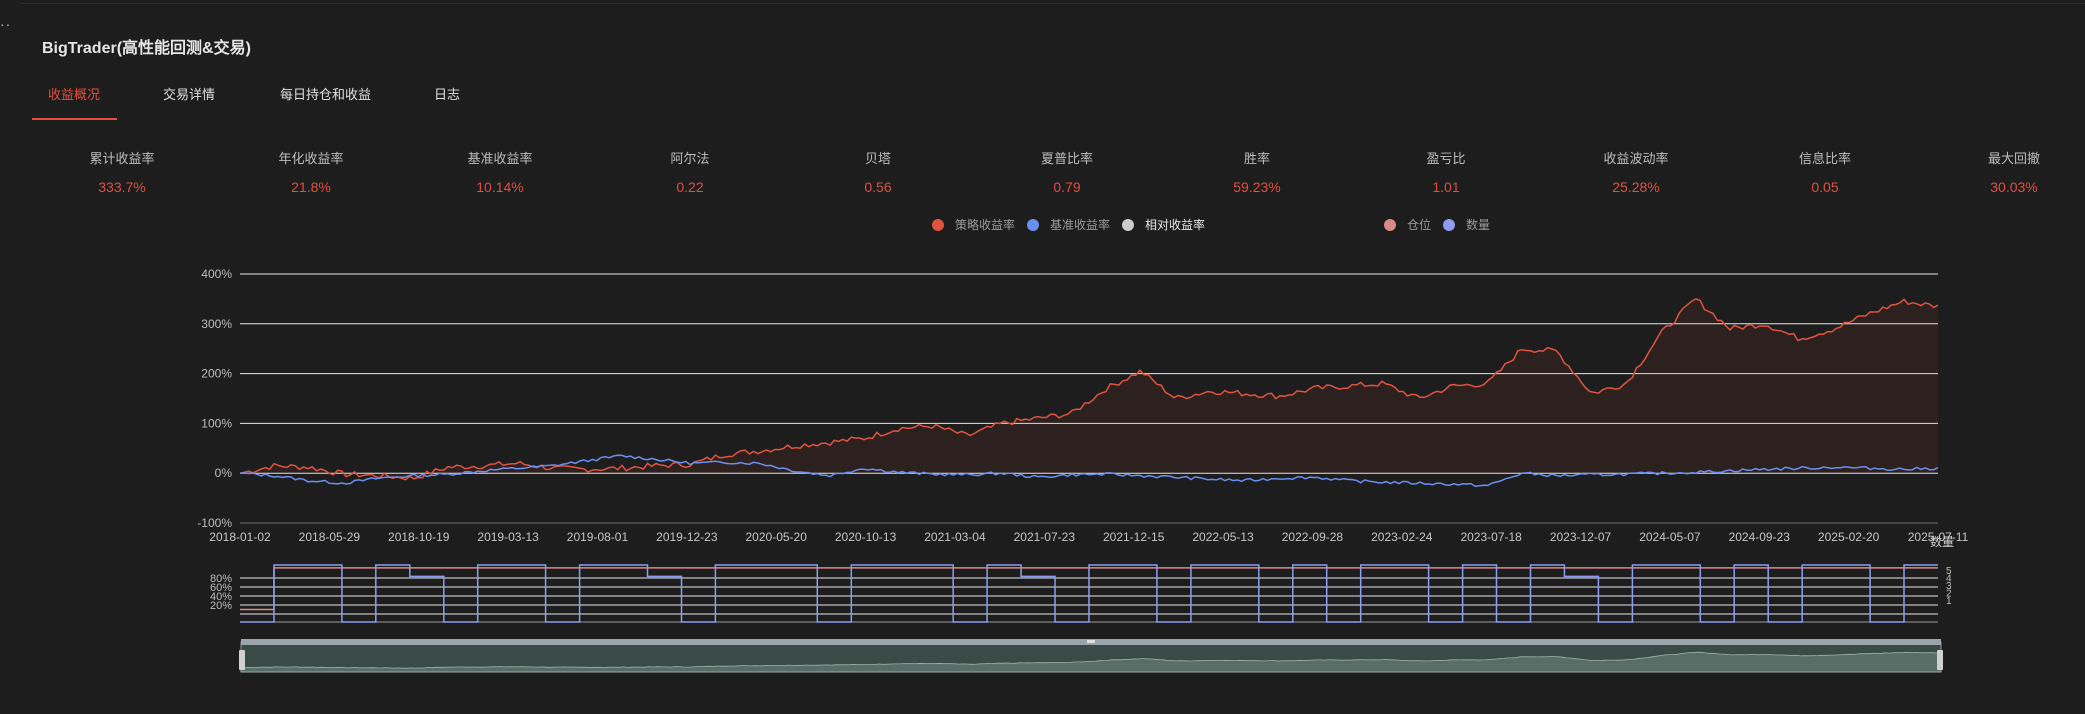 Image resolution: width=2085 pixels, height=714 pixels. I want to click on x-tick-label-14: 2023-07-18, so click(1491, 537).